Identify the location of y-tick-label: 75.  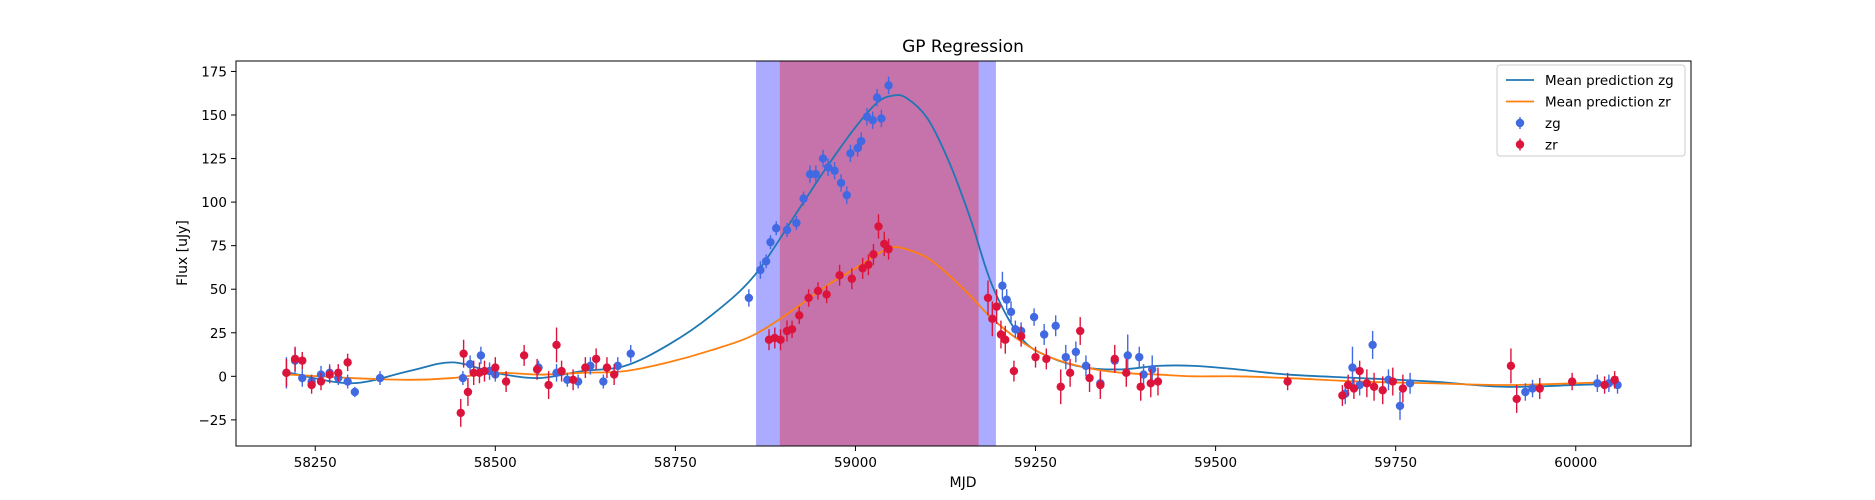
(218, 247).